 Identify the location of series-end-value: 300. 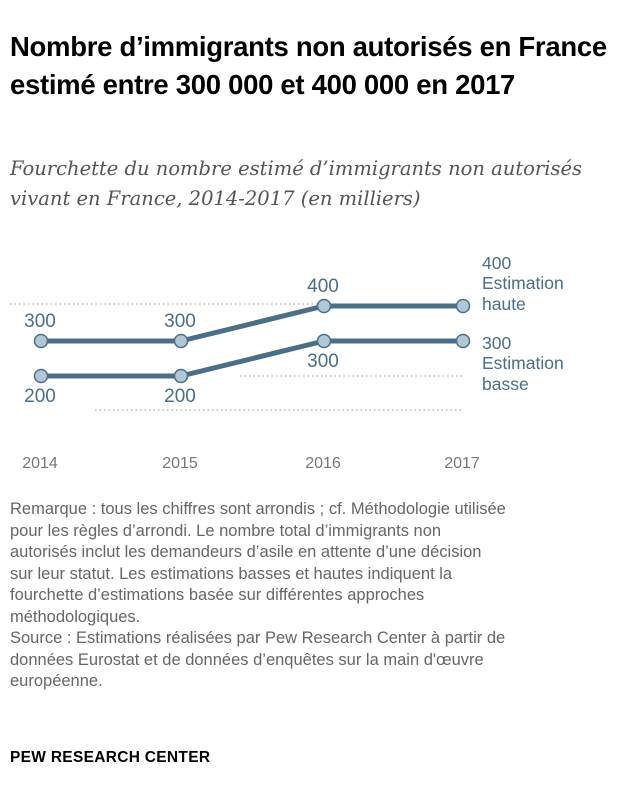
(496, 343).